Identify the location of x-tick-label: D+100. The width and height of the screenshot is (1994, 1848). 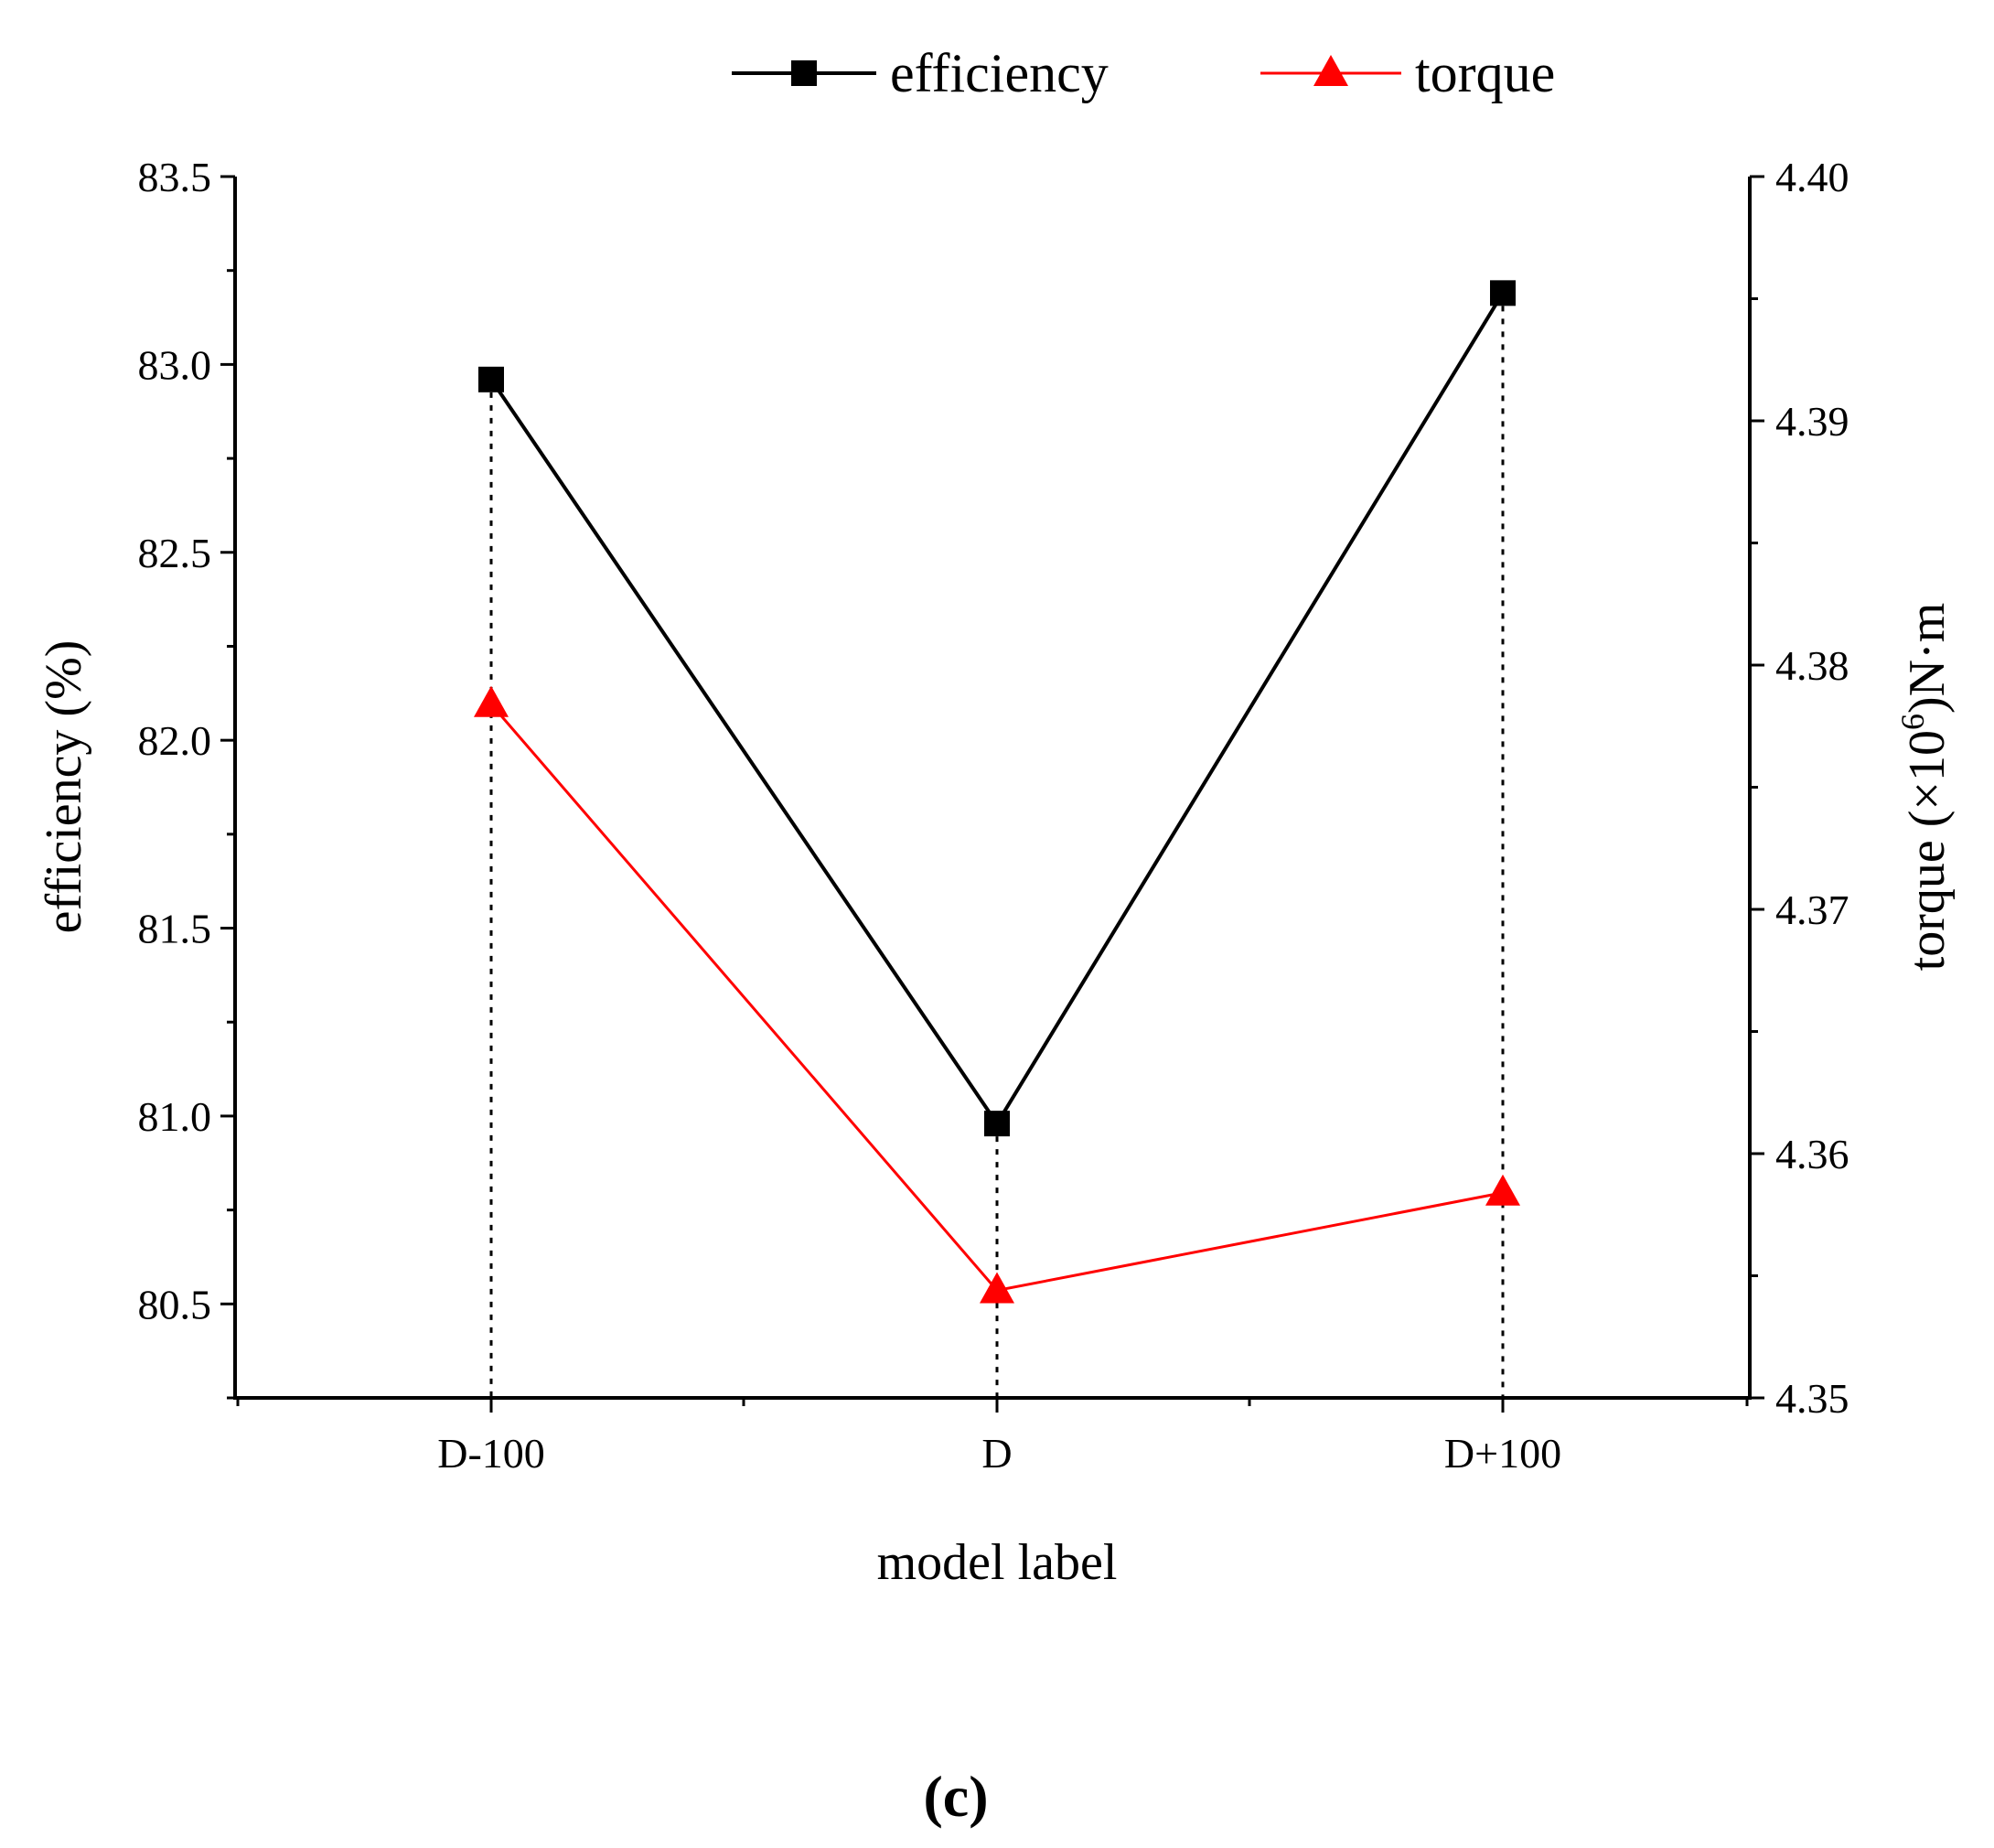
(1503, 1453).